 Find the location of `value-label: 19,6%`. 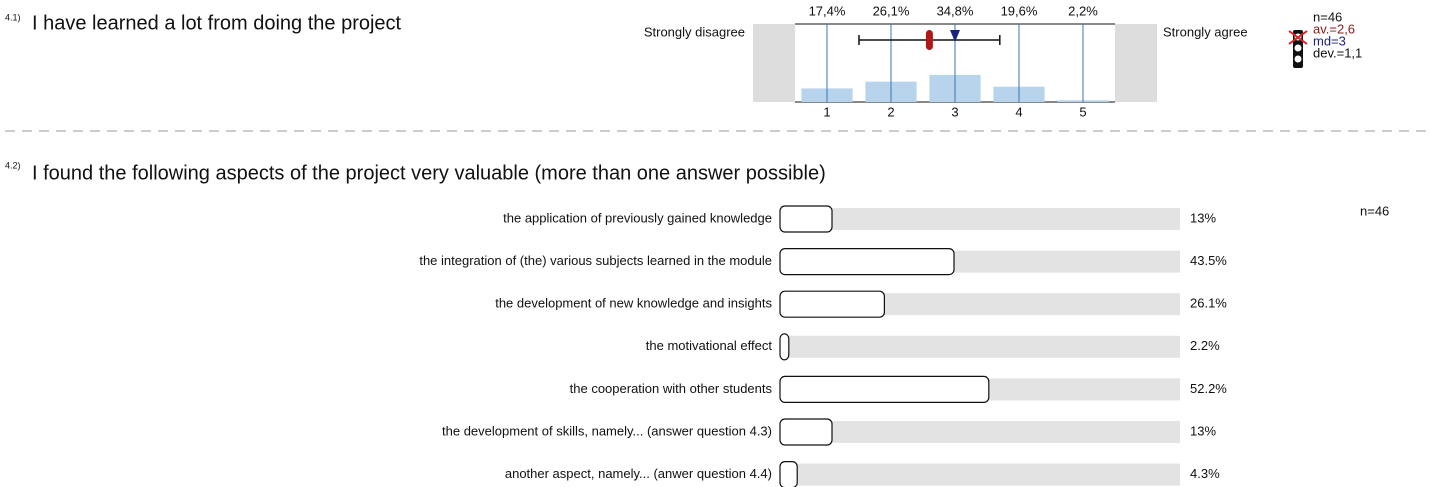

value-label: 19,6% is located at coordinates (1019, 10).